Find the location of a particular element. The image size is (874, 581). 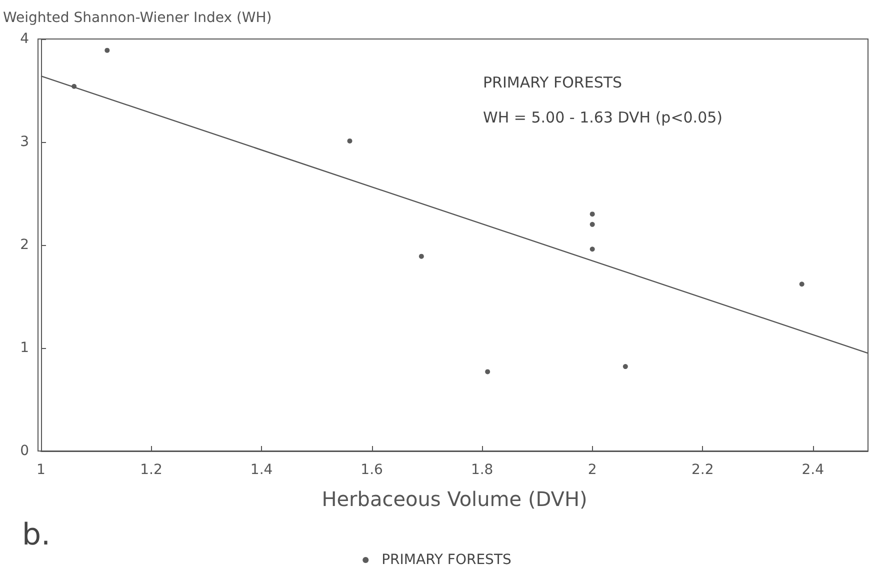

x-tick-label: 2.2 is located at coordinates (702, 470).